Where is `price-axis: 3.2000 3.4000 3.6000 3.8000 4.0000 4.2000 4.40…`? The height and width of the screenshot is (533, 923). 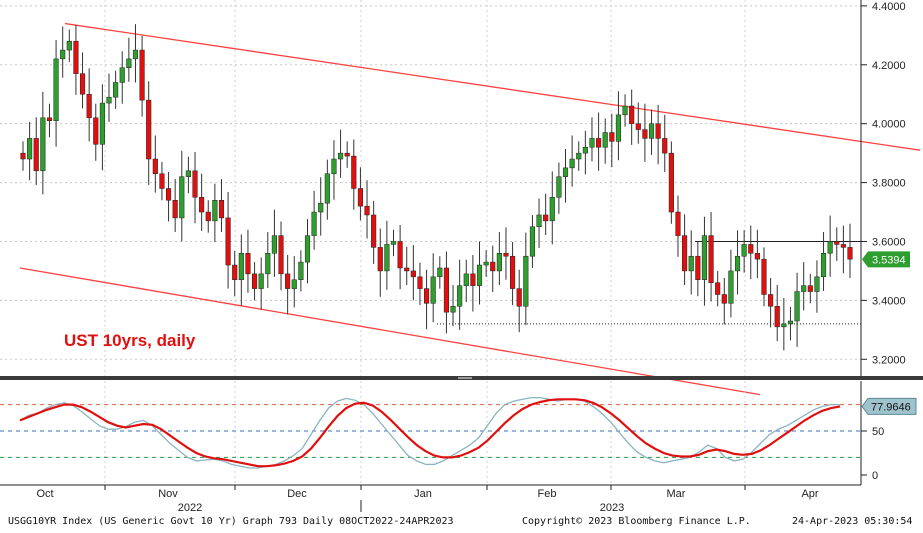
price-axis: 3.2000 3.4000 3.6000 3.8000 4.0000 4.2000 4.40… is located at coordinates (885, 188).